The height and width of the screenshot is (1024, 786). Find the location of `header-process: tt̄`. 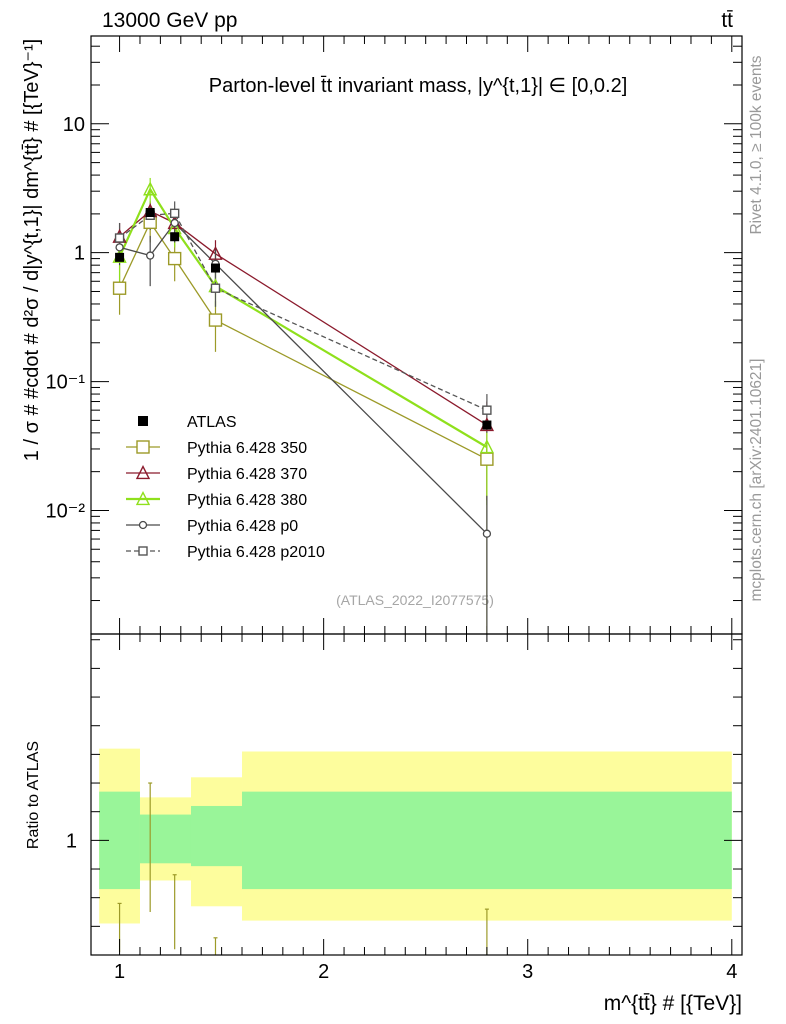

header-process: tt̄ is located at coordinates (727, 20).